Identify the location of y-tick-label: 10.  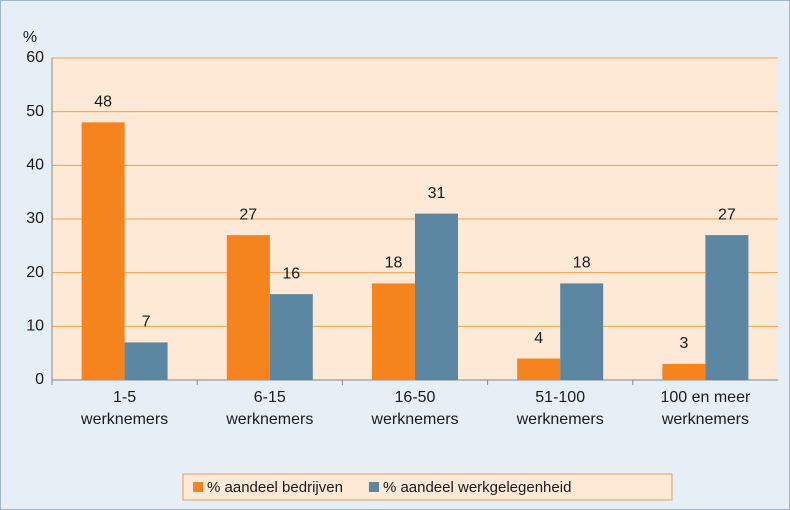
(35, 326).